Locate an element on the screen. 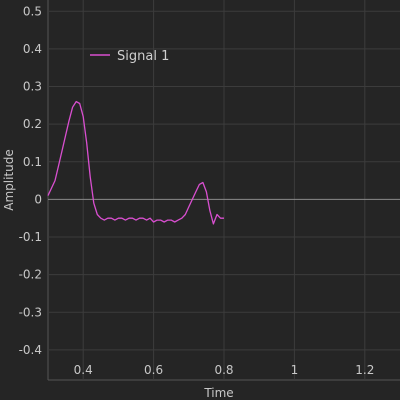 This screenshot has height=400, width=400. y-tick-label: -0.4 is located at coordinates (30, 350).